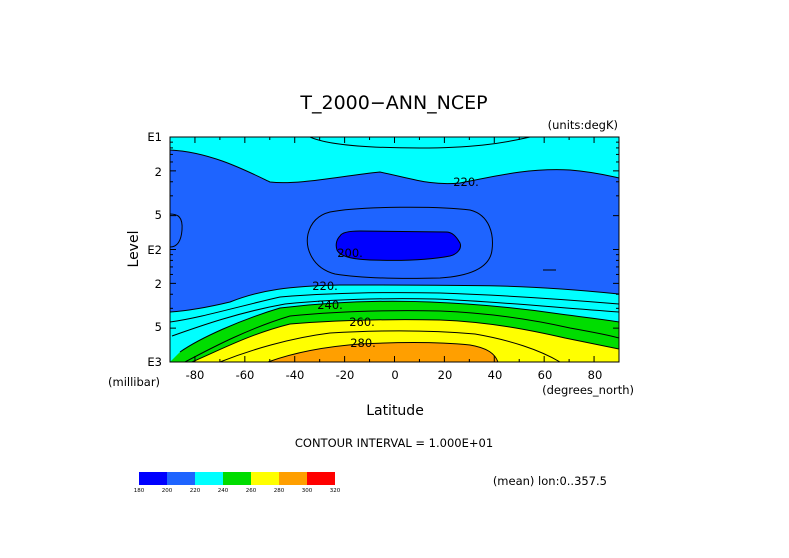  I want to click on colorbar-label: 220, so click(195, 491).